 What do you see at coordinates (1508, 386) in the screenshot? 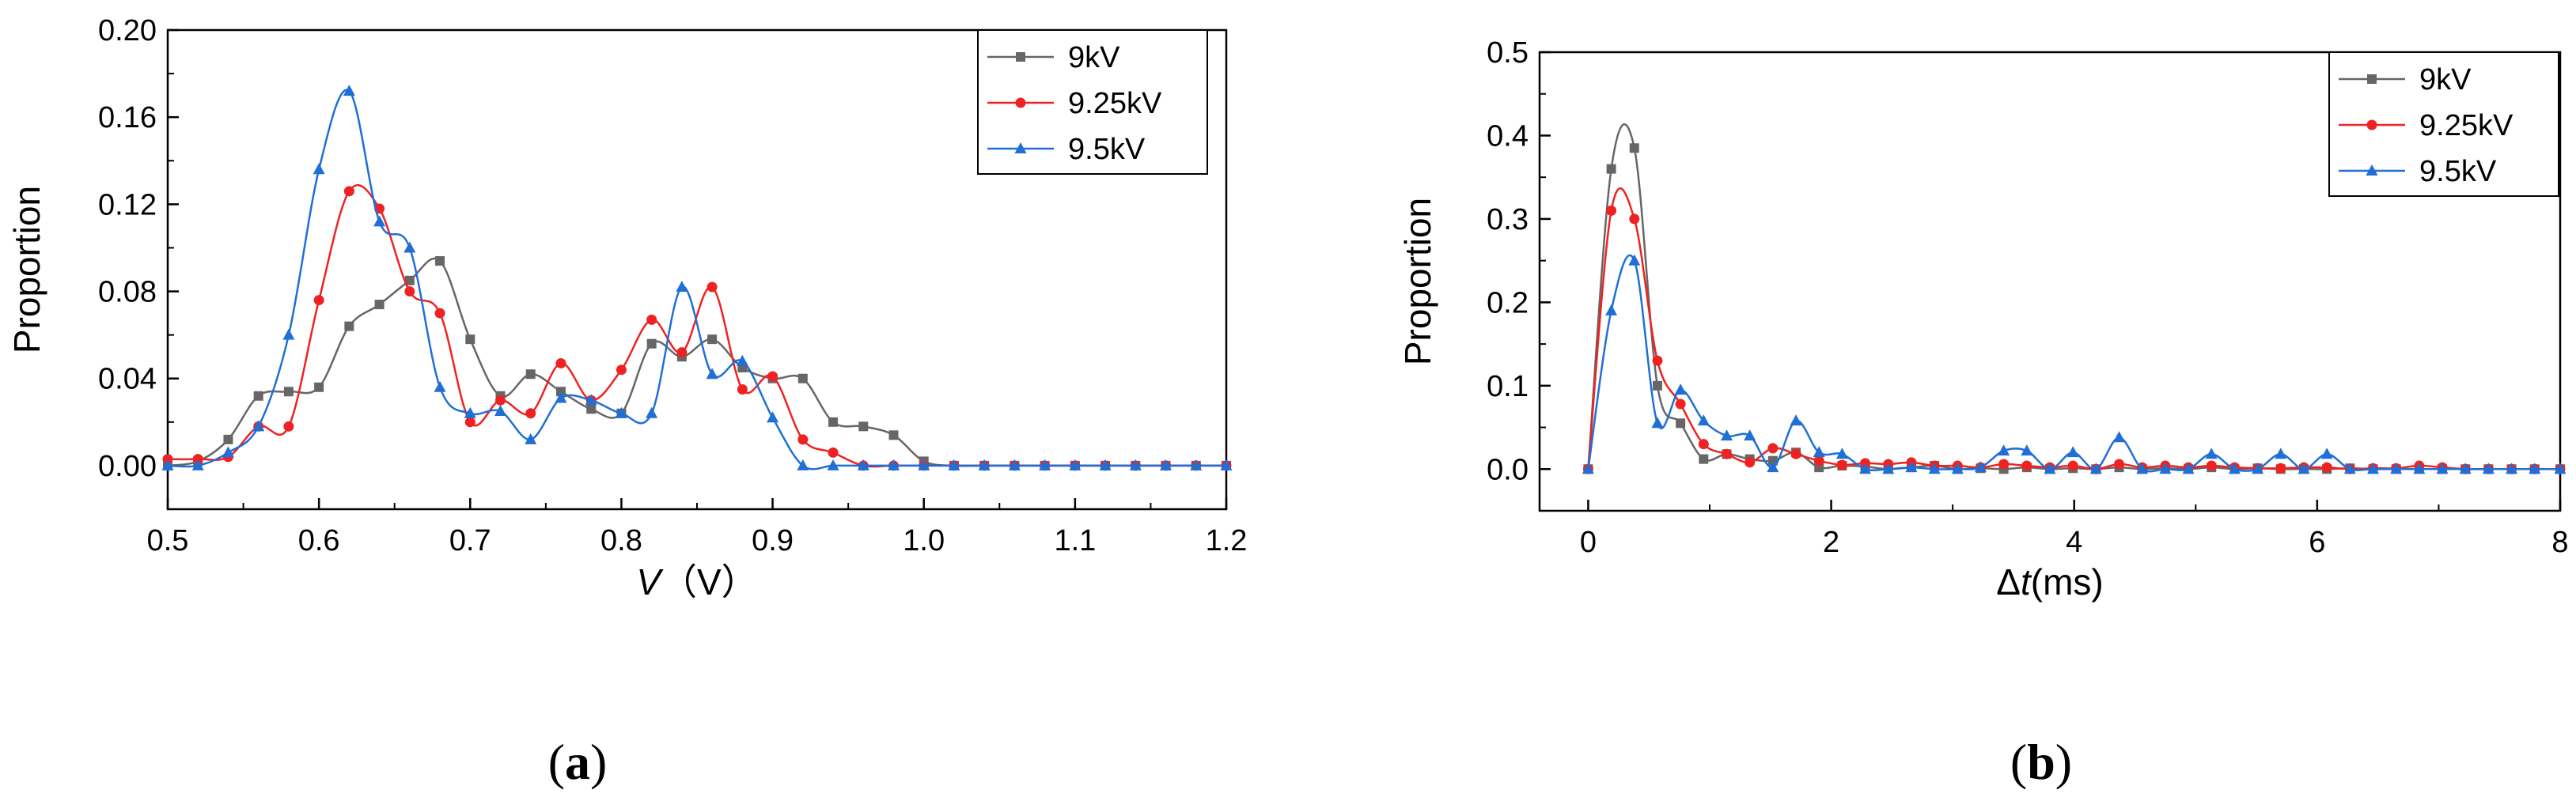
I see `y-tick-label: 0.1` at bounding box center [1508, 386].